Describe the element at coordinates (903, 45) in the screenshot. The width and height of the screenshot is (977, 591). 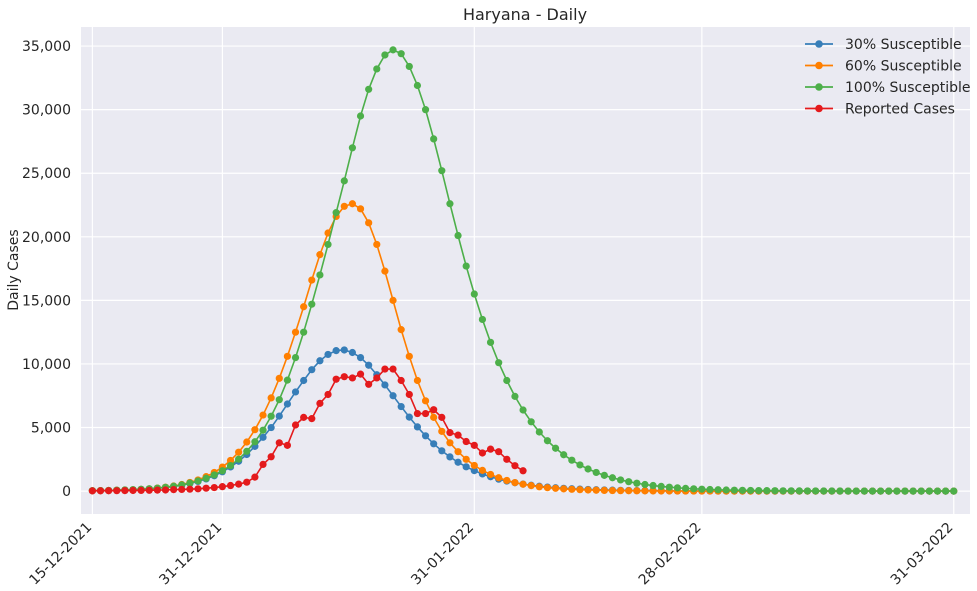
I see `legend-label: 30% Susceptible` at that location.